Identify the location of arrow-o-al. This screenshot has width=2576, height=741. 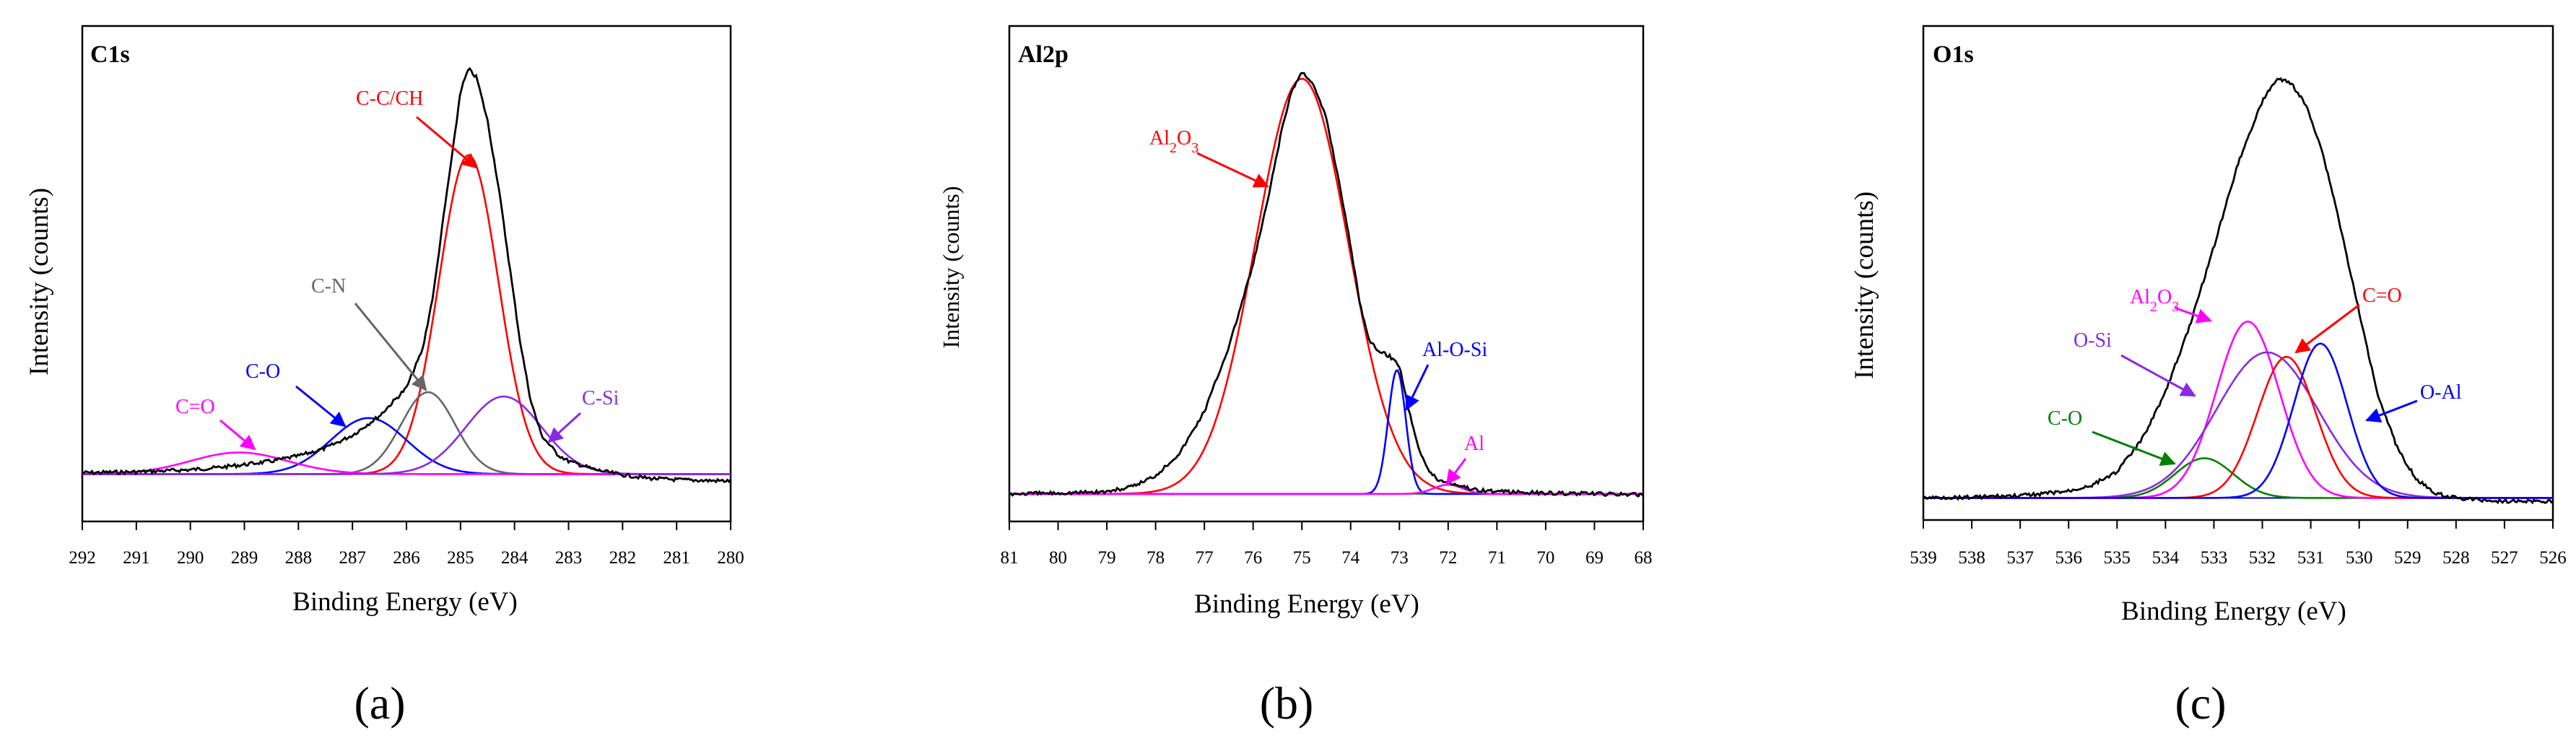
(2391, 410).